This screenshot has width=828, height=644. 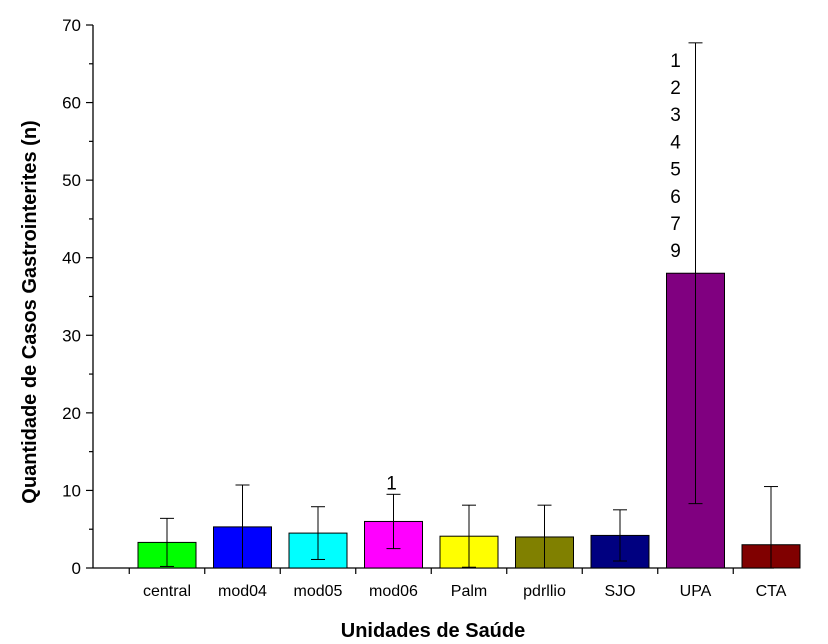 What do you see at coordinates (433, 631) in the screenshot?
I see `x-axis-title: Unidades de Saúde` at bounding box center [433, 631].